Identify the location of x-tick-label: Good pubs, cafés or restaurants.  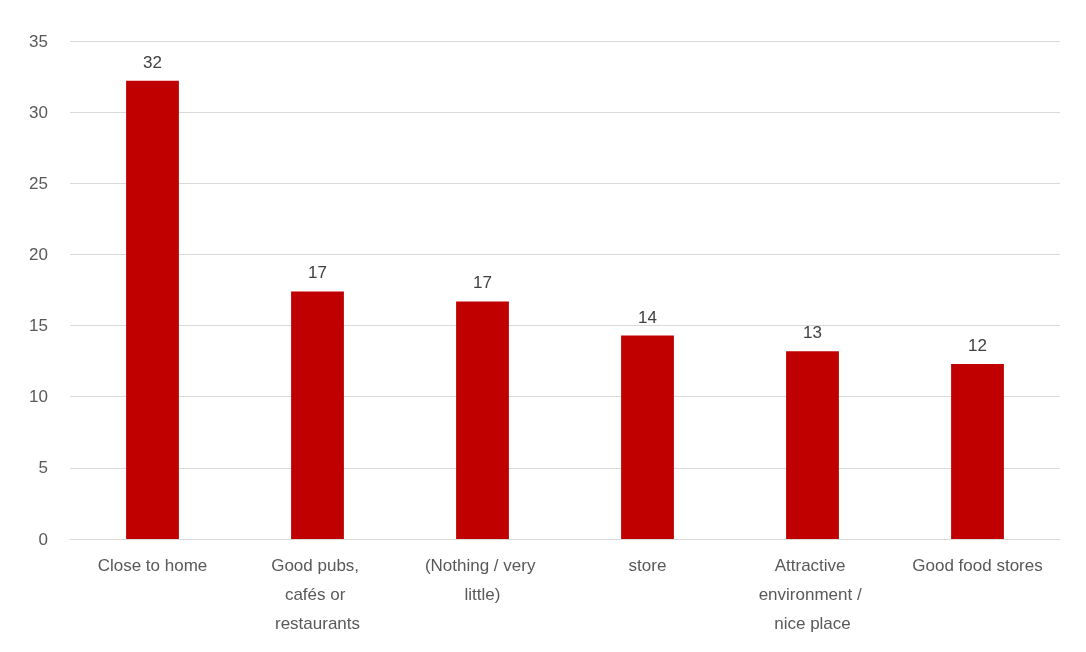
(317, 594).